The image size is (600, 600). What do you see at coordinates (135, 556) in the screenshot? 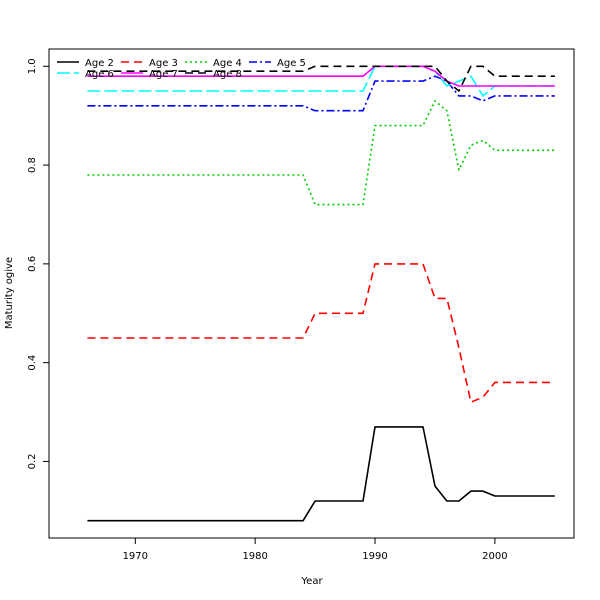
I see `x-tick-label: 1970` at bounding box center [135, 556].